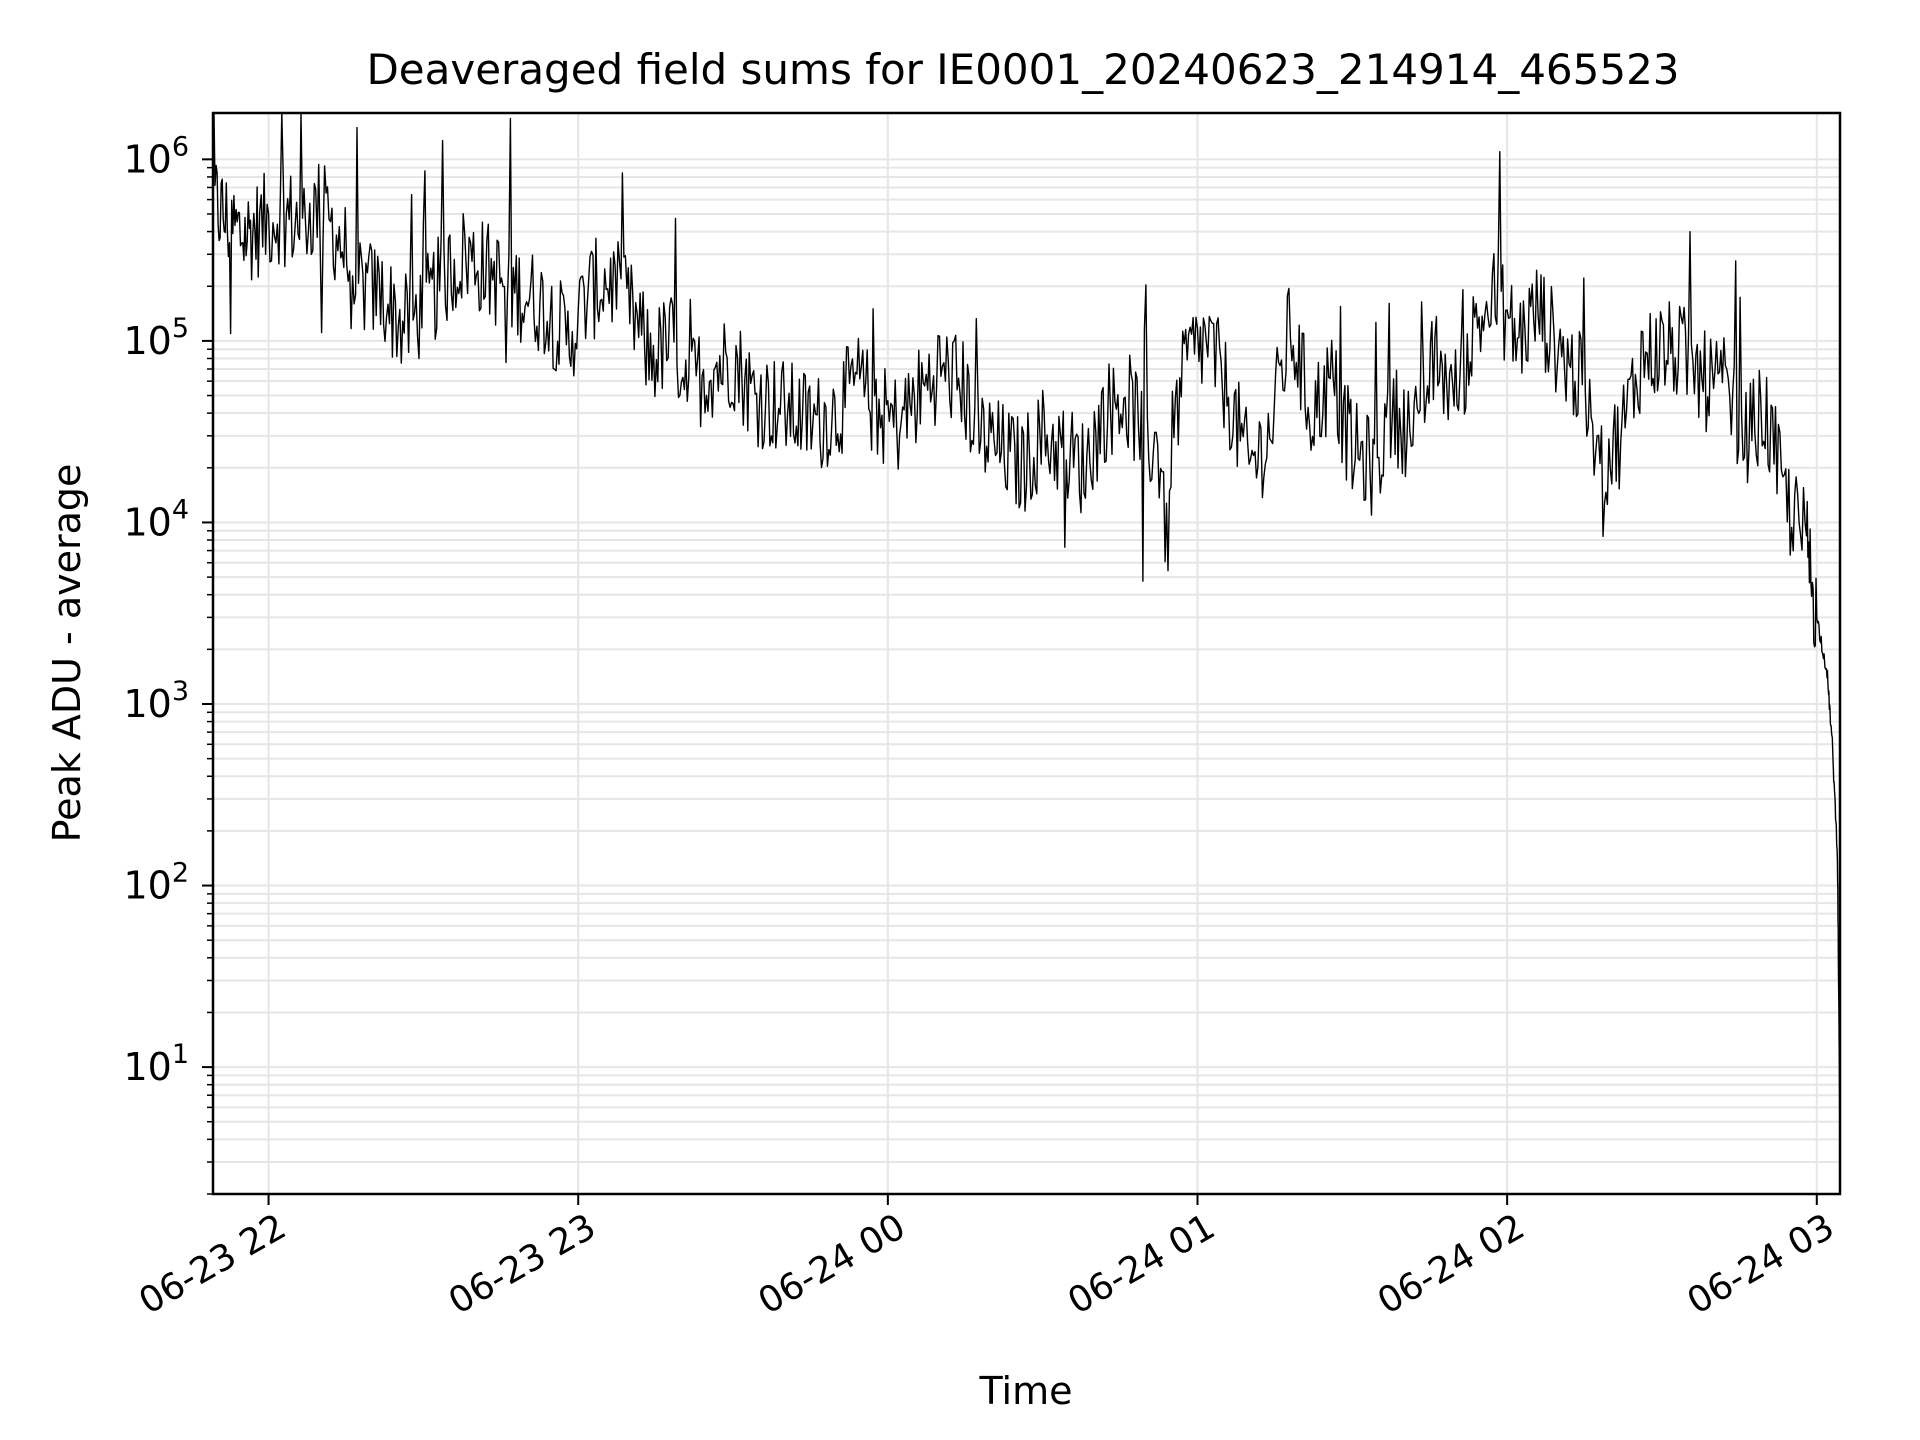  I want to click on y-tick-label: 103, so click(156, 701).